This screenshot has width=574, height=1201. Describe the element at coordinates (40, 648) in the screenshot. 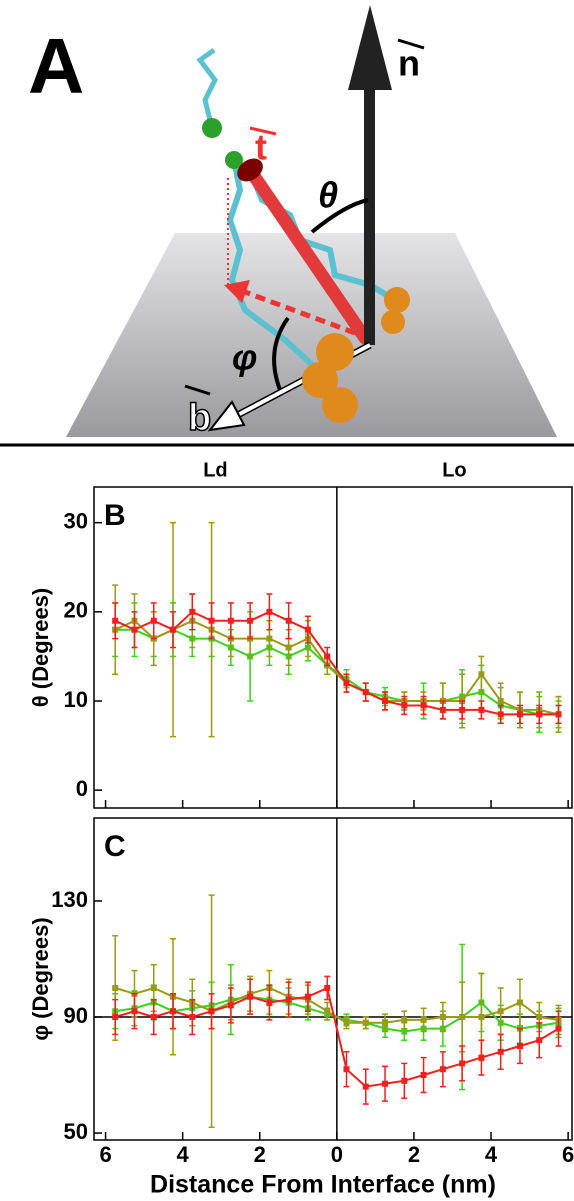

I see `y-axis-label: θ (Degrees)` at that location.